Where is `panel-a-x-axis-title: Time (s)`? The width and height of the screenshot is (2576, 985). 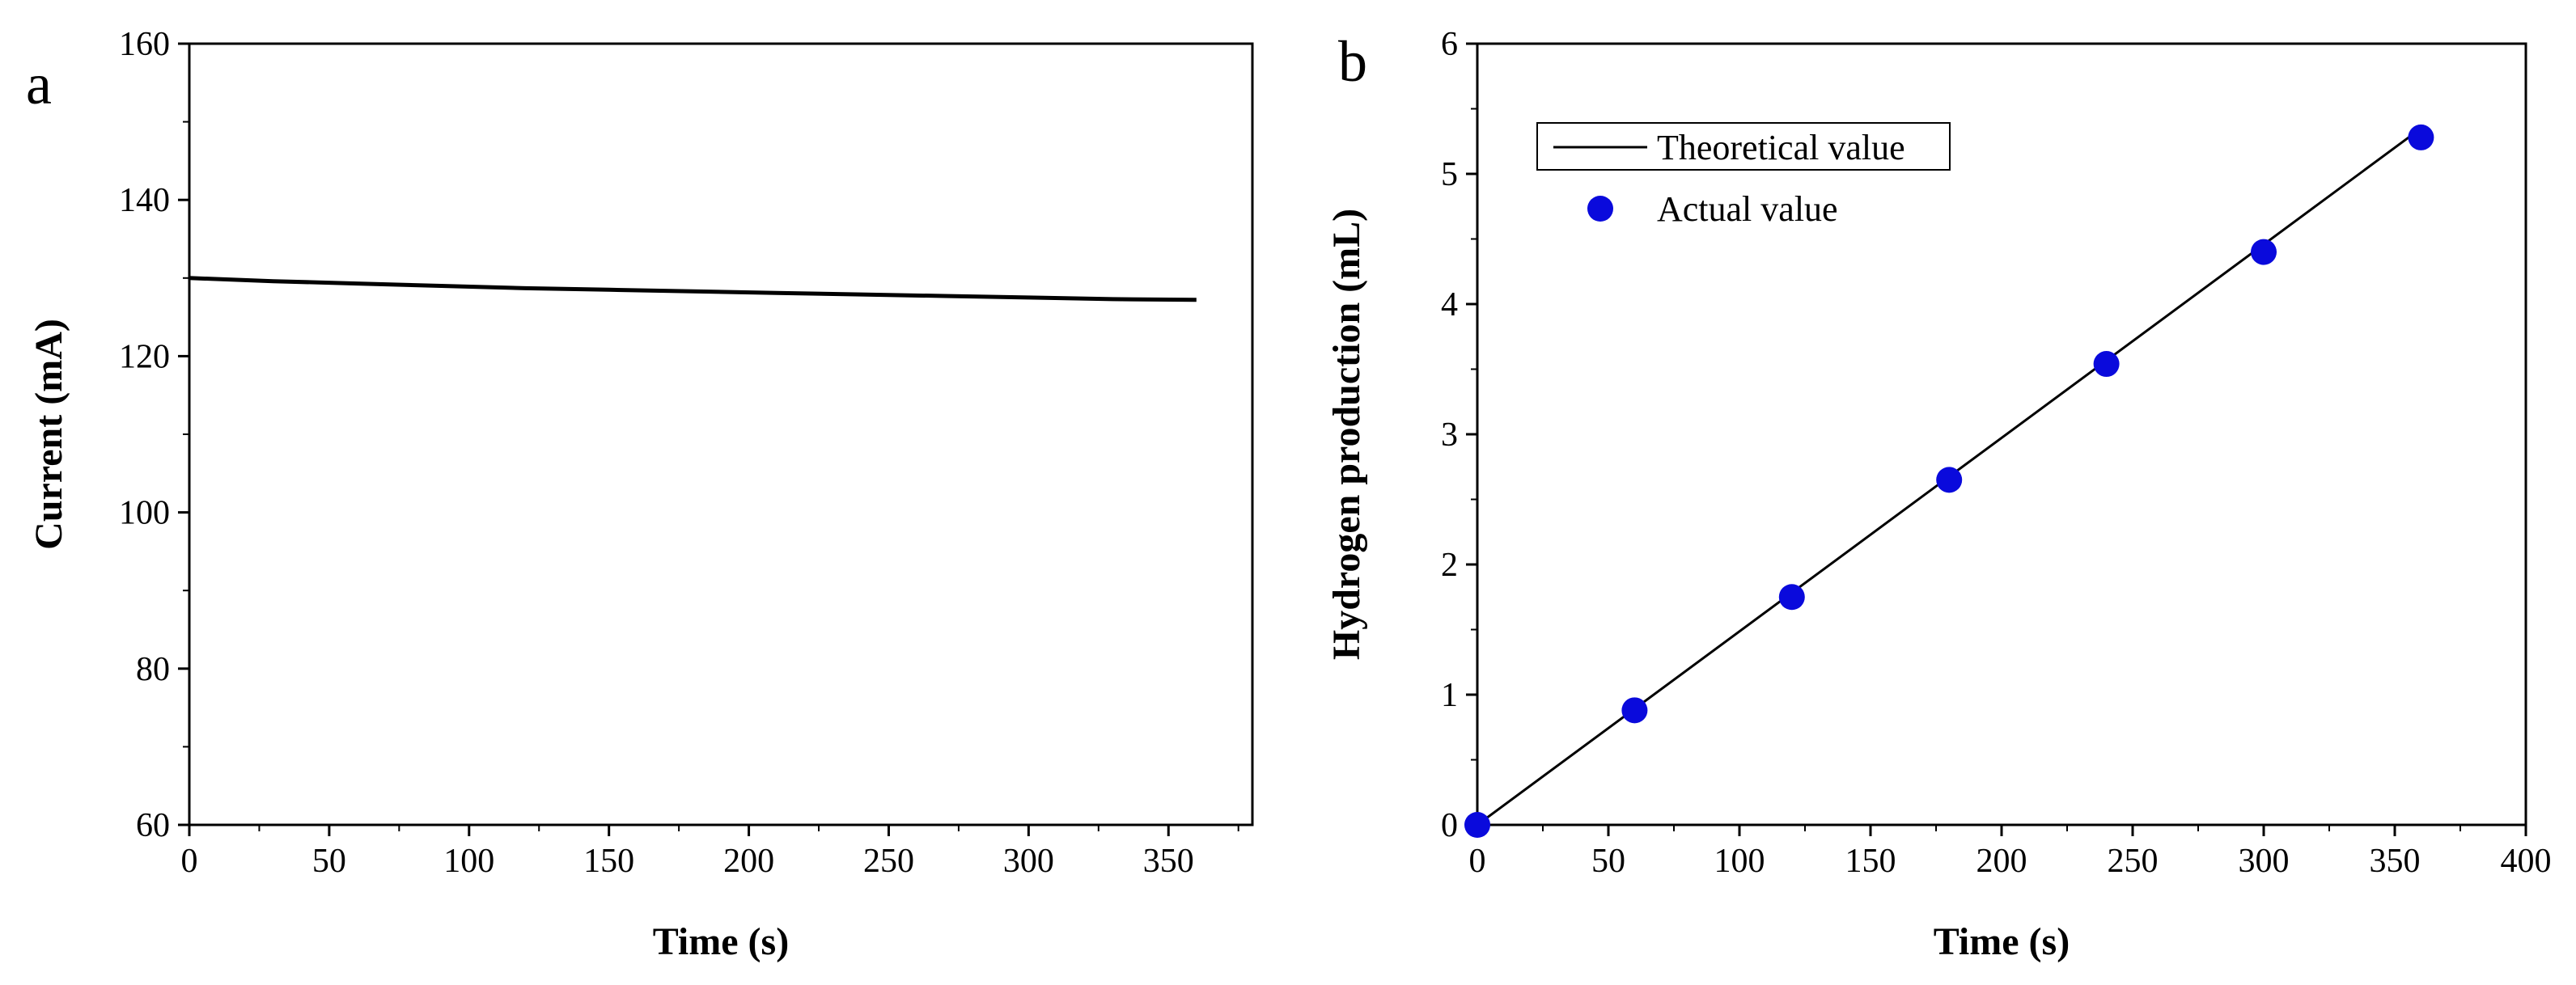 panel-a-x-axis-title: Time (s) is located at coordinates (721, 941).